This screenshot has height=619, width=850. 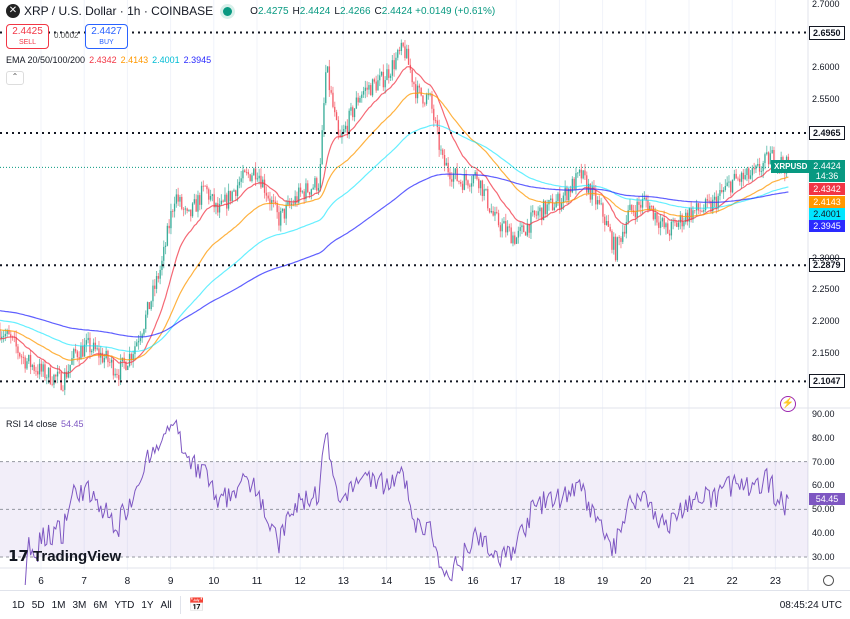 I want to click on x-axis-label: 11, so click(x=257, y=581).